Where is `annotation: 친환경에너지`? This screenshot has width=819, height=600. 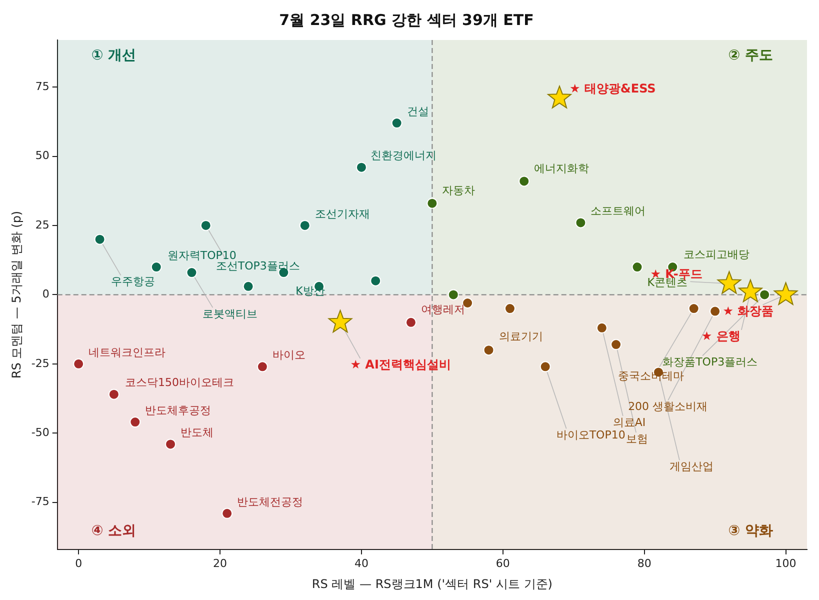
annotation: 친환경에너지 is located at coordinates (403, 155).